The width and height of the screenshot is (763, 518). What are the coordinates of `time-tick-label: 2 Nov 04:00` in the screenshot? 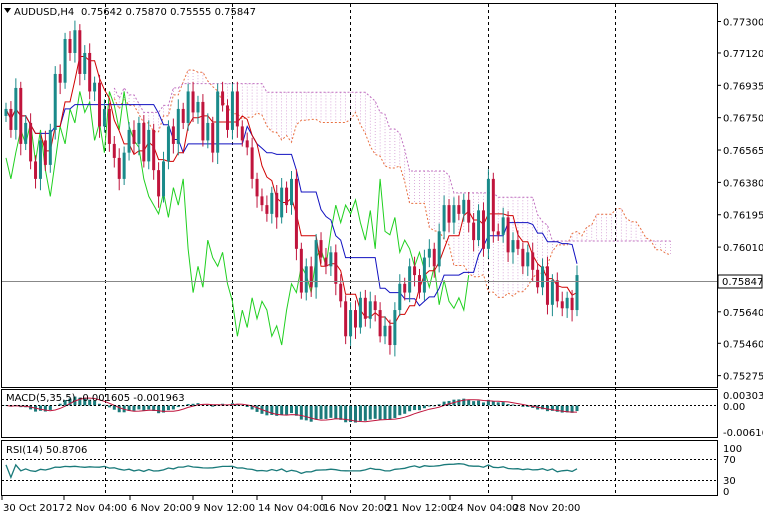 It's located at (96, 508).